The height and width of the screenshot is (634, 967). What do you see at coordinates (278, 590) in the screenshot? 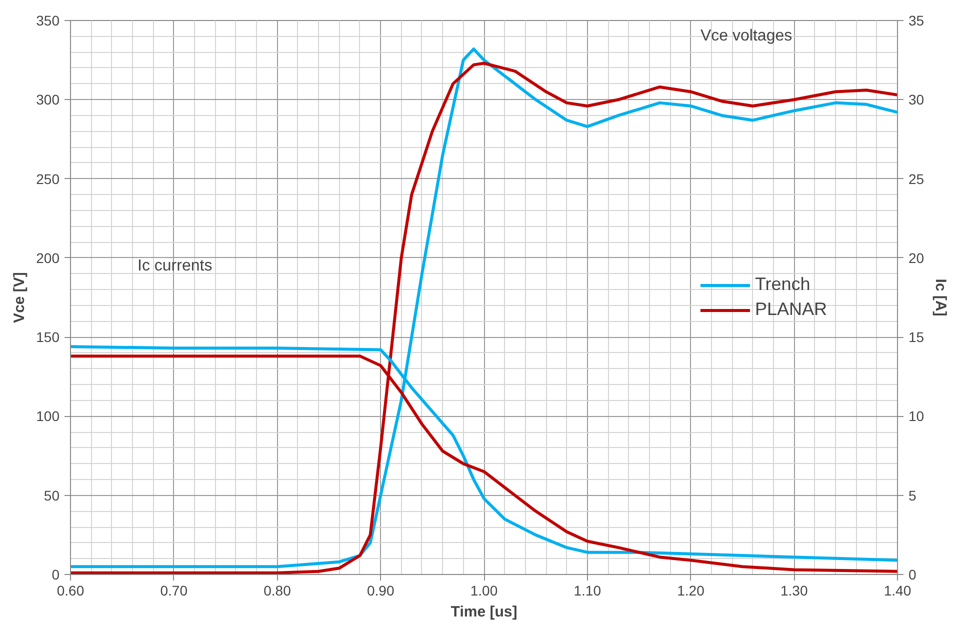
I see `x-tick-label: 0.80` at bounding box center [278, 590].